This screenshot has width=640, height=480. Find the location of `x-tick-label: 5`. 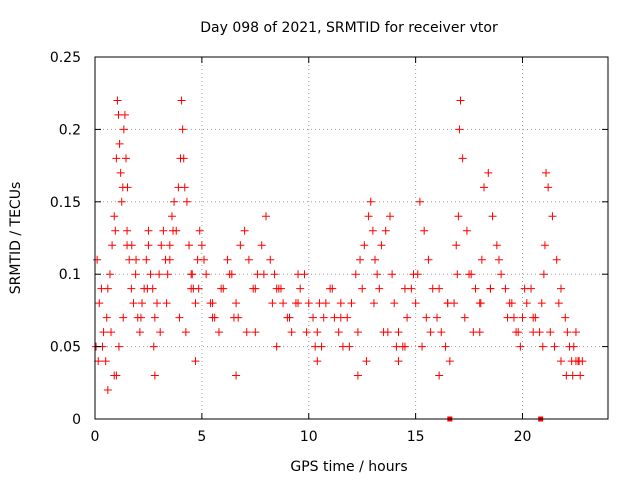

x-tick-label: 5 is located at coordinates (201, 437).